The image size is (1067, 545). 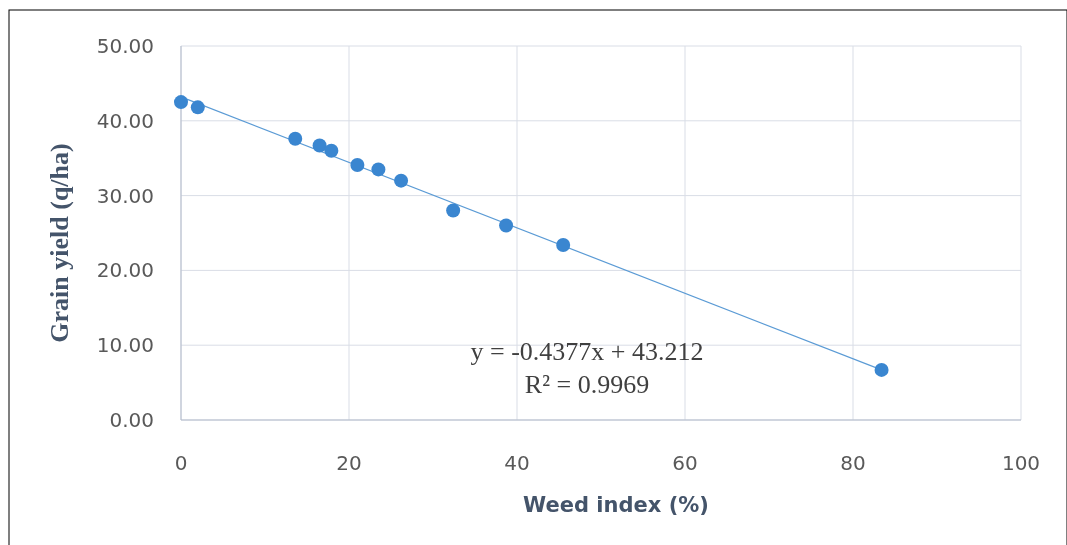 I want to click on x-axis-title: Weed index (%), so click(x=616, y=505).